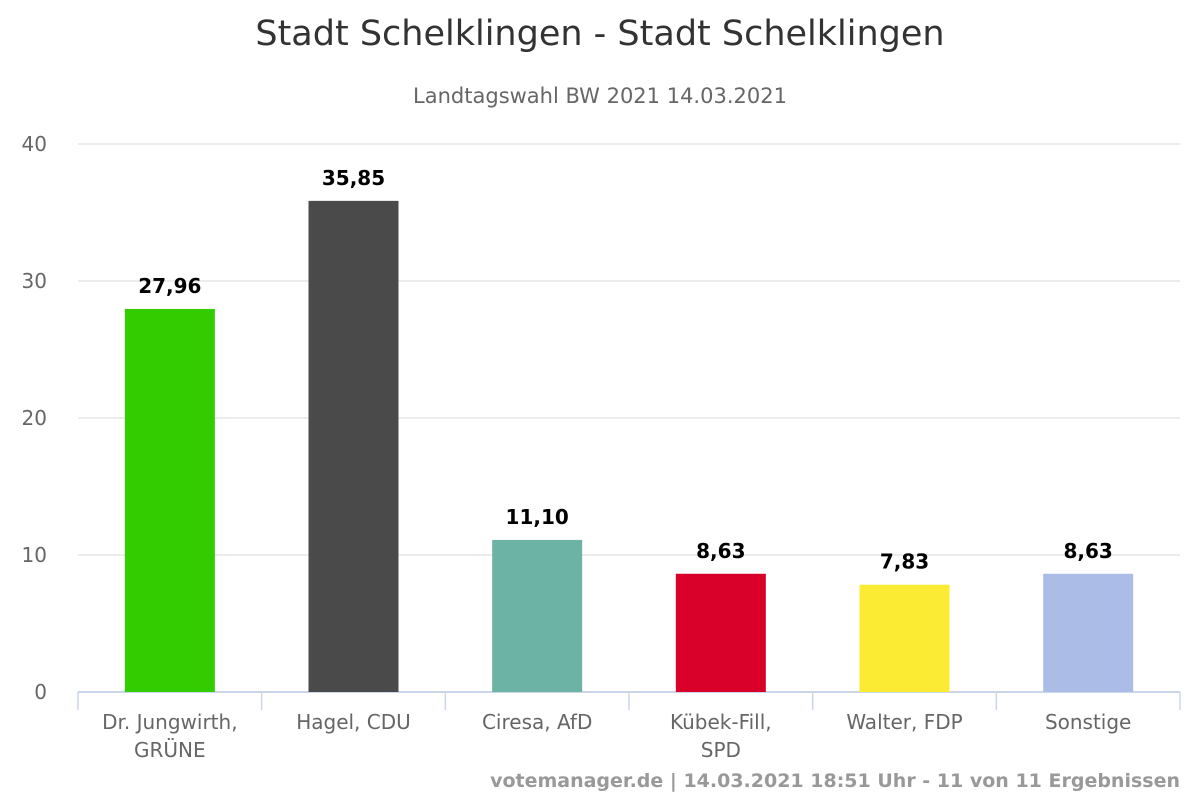 The width and height of the screenshot is (1200, 800). What do you see at coordinates (34, 418) in the screenshot?
I see `y-tick-label: 20` at bounding box center [34, 418].